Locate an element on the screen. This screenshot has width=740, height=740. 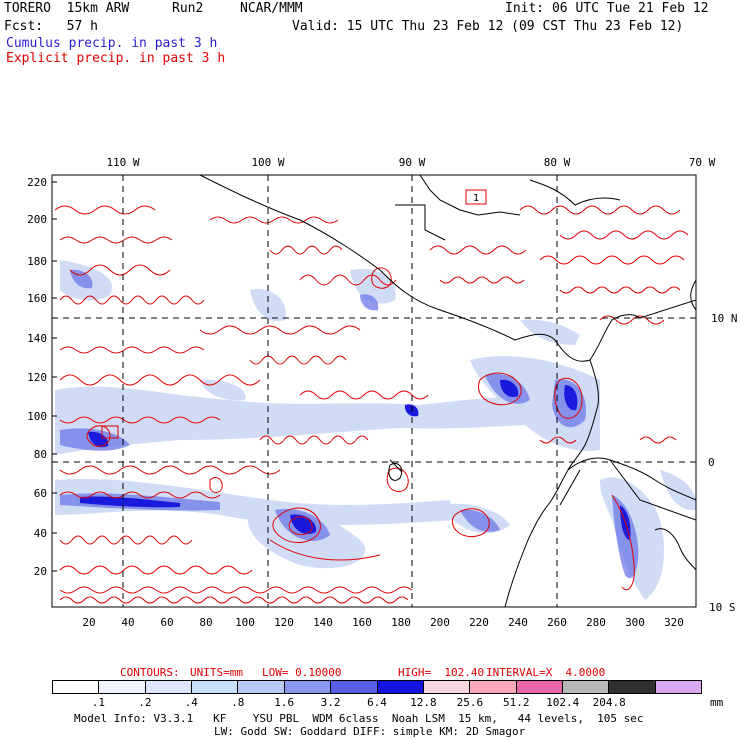
inset-box-label: 1 is located at coordinates (476, 198).